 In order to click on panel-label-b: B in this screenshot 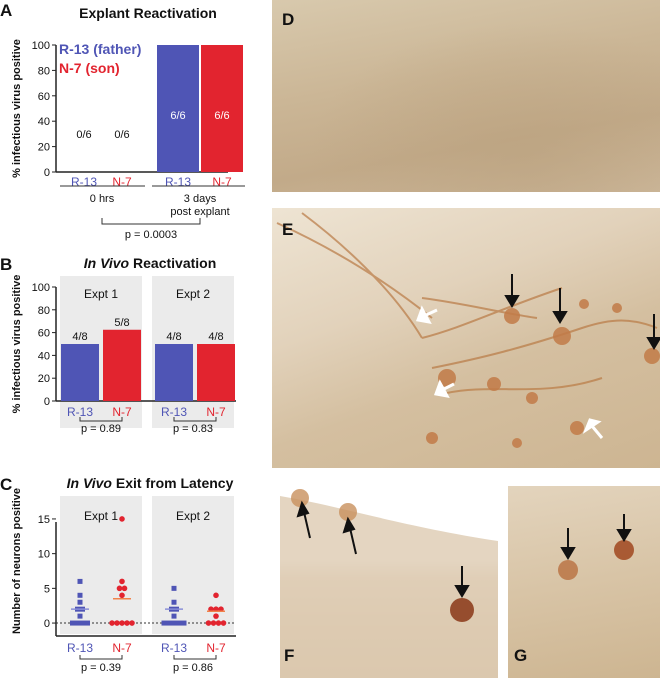, I will do `click(6, 264)`.